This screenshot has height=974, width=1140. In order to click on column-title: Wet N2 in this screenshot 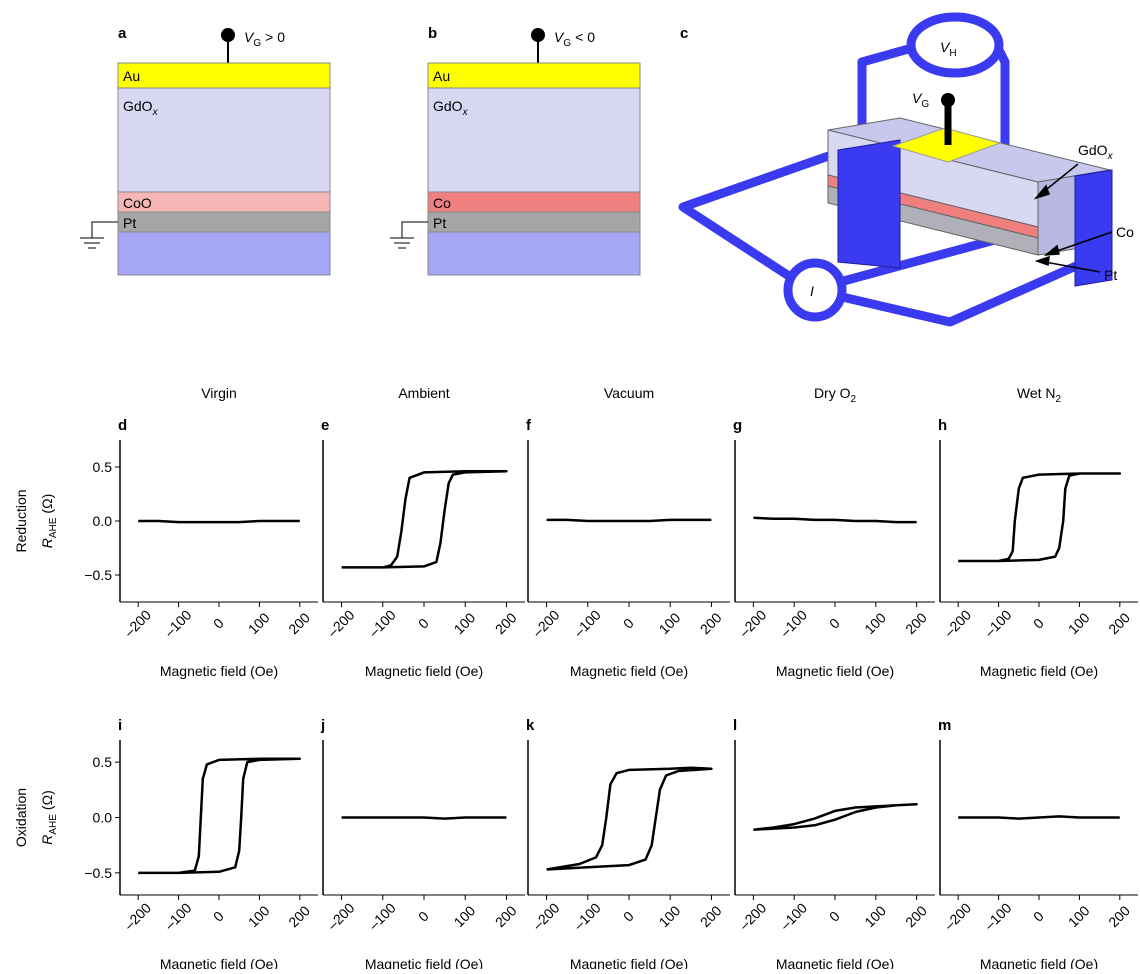, I will do `click(1039, 395)`.